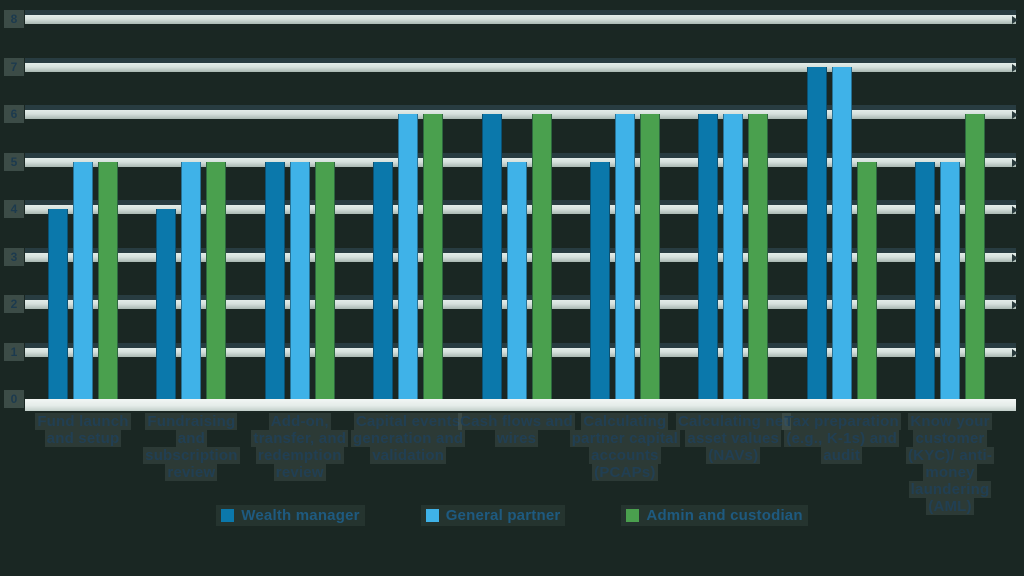 This screenshot has height=576, width=1024. What do you see at coordinates (191, 447) in the screenshot?
I see `x-category-label: Fundraising and subscription review` at bounding box center [191, 447].